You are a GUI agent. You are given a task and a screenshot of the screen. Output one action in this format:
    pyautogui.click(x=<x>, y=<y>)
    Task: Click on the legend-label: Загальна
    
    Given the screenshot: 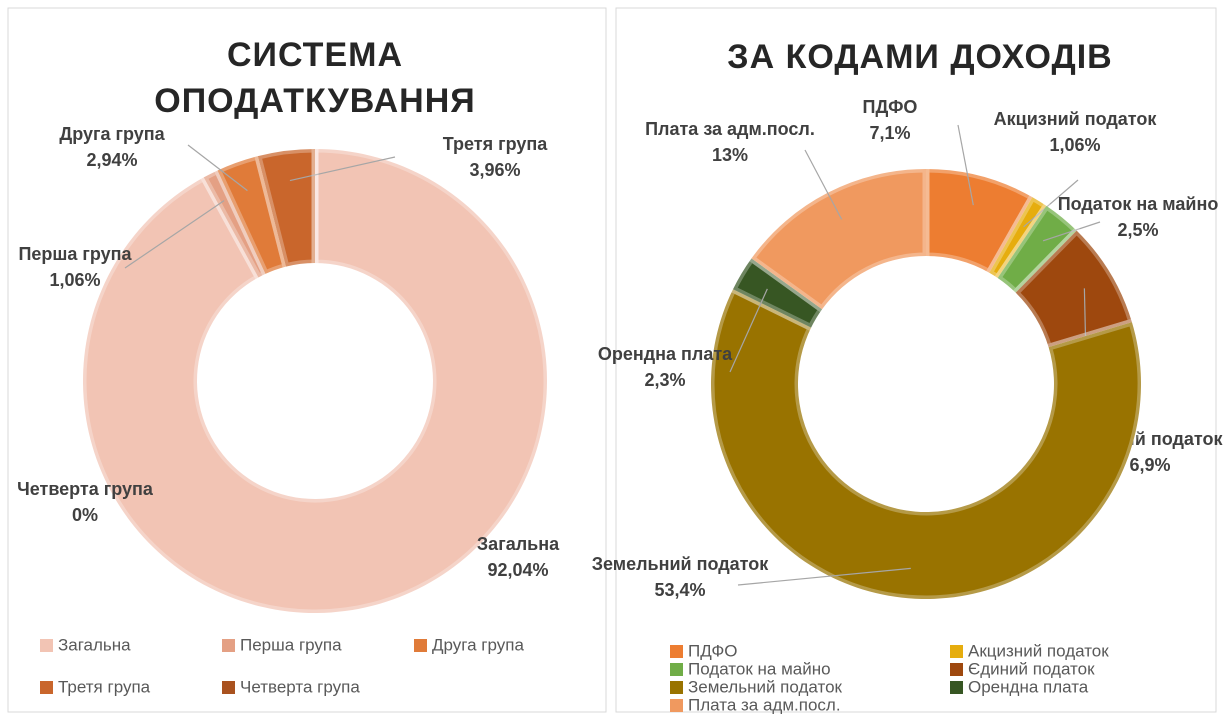 What is the action you would take?
    pyautogui.click(x=94, y=644)
    